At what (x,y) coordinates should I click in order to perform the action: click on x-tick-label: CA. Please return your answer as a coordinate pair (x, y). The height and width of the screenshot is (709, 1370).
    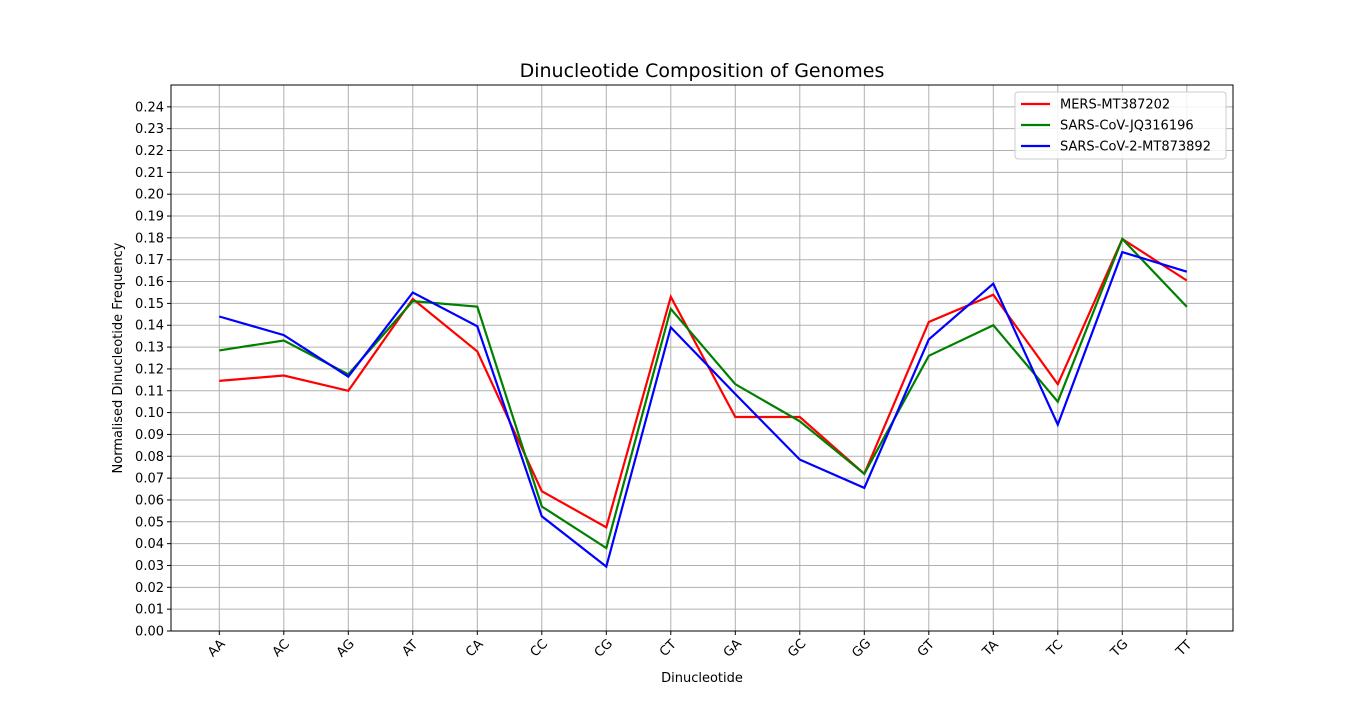
    Looking at the image, I should click on (474, 648).